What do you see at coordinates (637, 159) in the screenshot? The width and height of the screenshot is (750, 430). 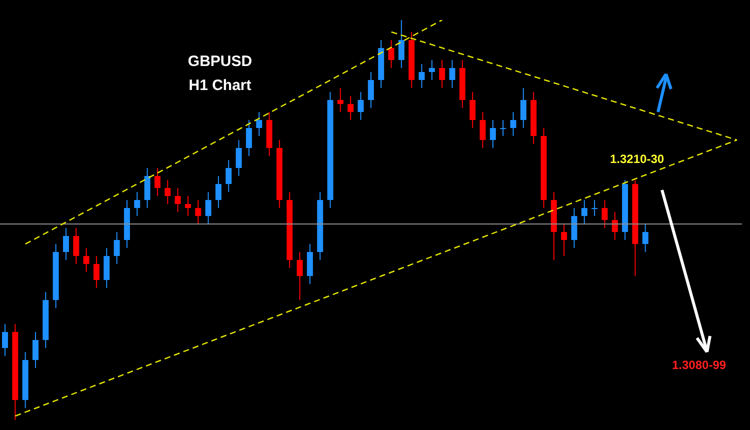 I see `annotation: 1.3210-30` at bounding box center [637, 159].